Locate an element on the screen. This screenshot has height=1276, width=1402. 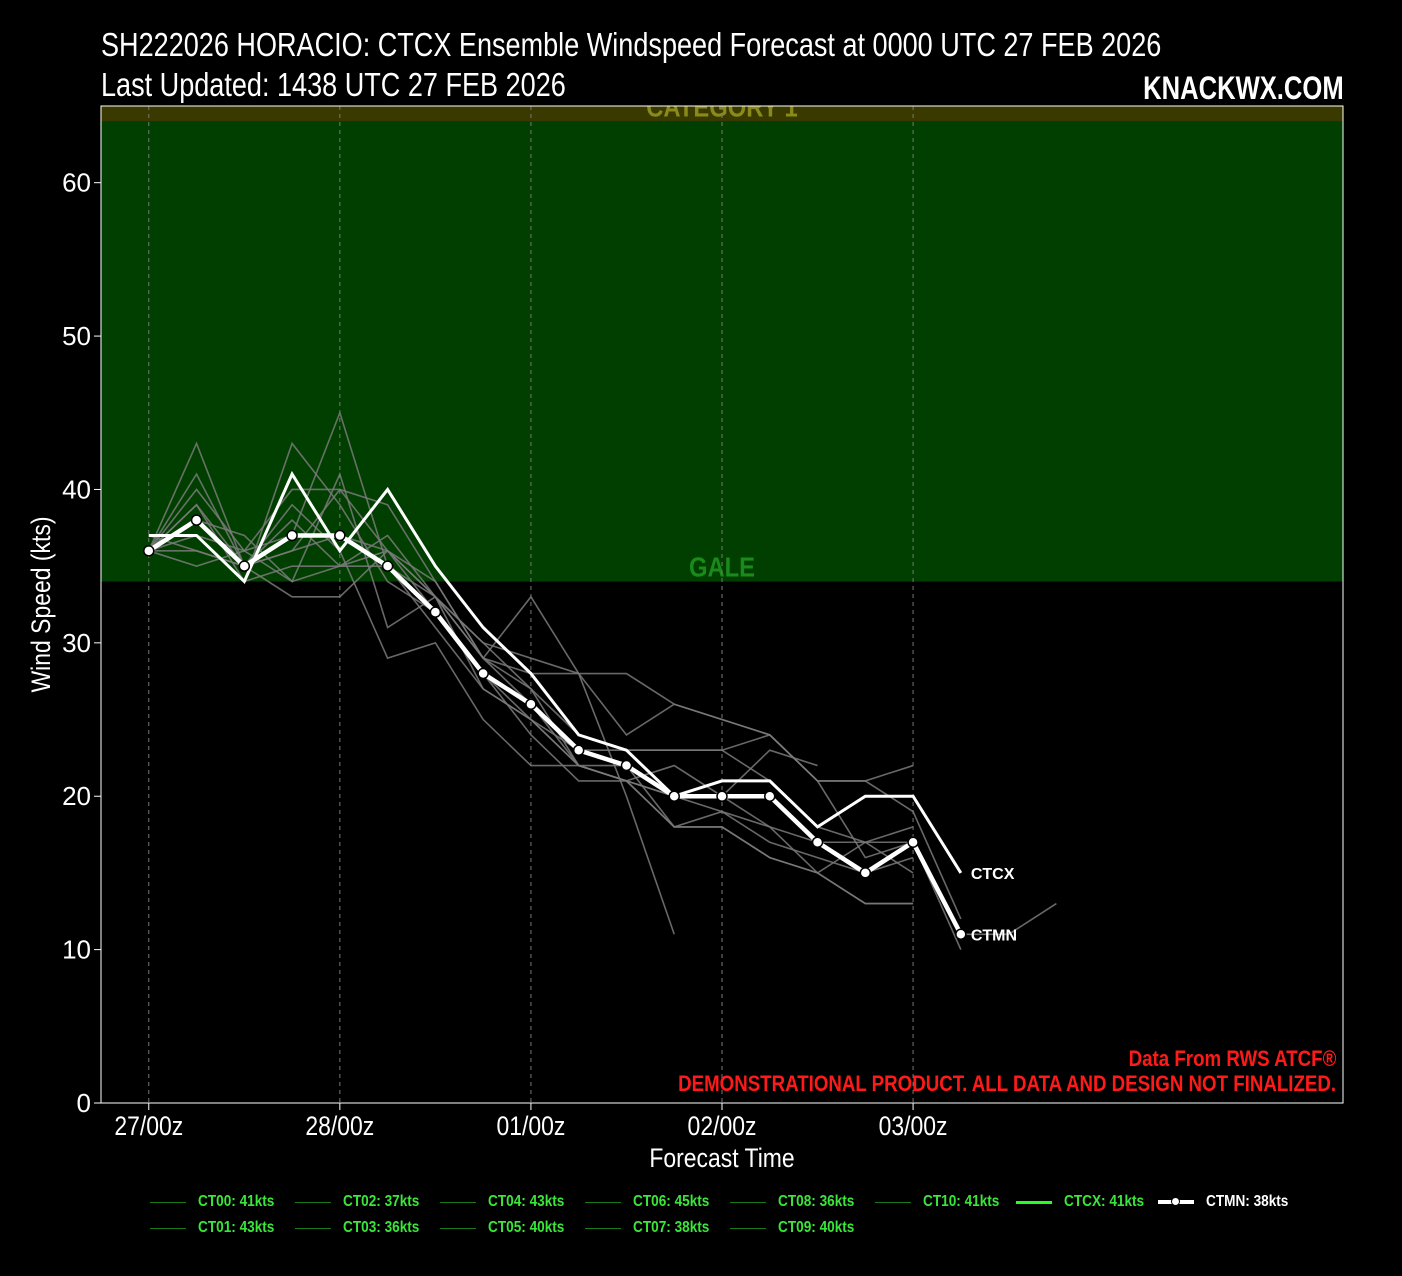
last-updated: Last Updated: 1438 UTC 27 FEB 2026 is located at coordinates (333, 84).